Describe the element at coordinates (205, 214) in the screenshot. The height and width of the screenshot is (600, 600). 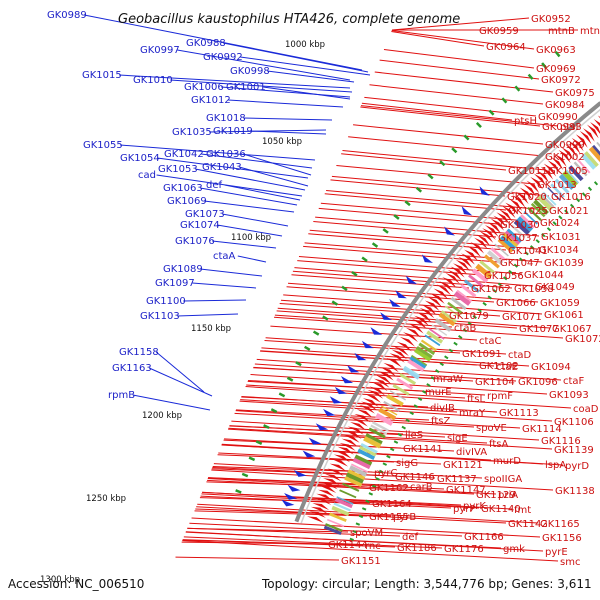
I see `reverse-gene-label: GK1073` at that location.